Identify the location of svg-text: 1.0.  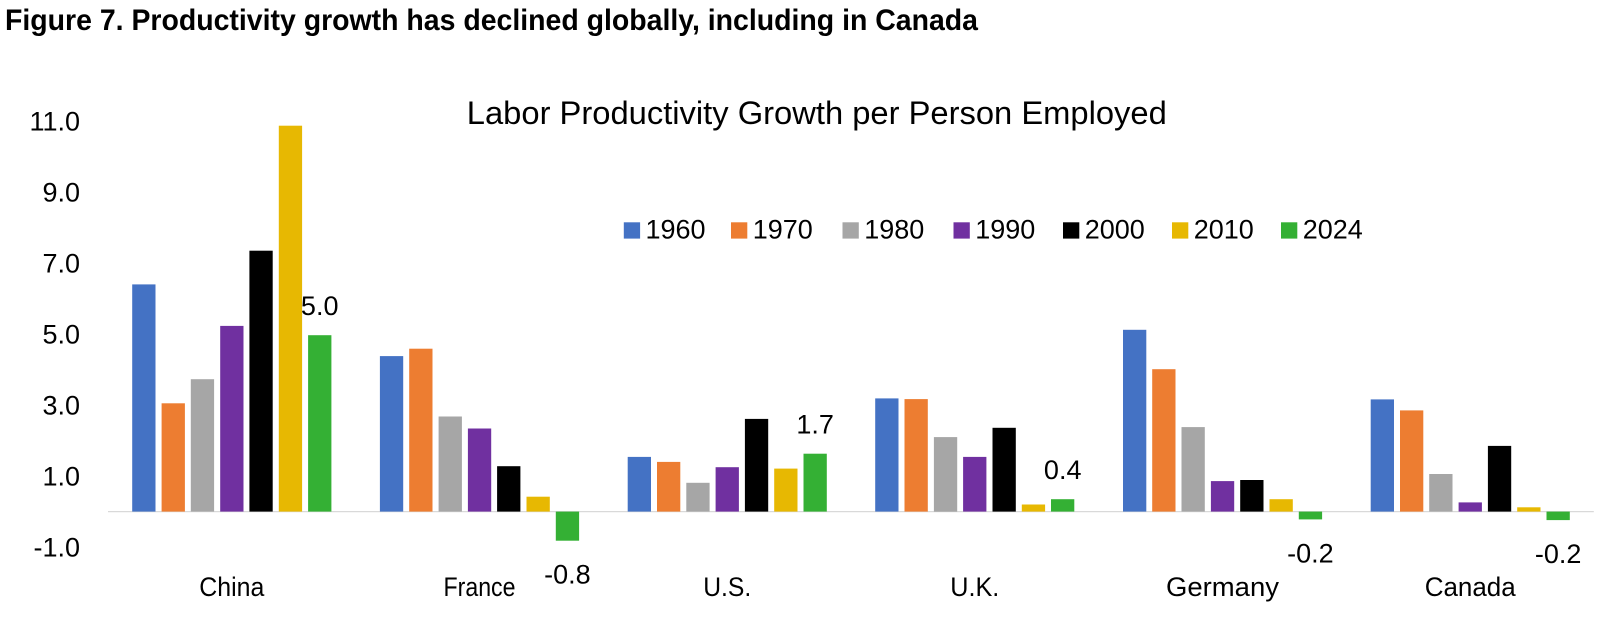
(61, 477).